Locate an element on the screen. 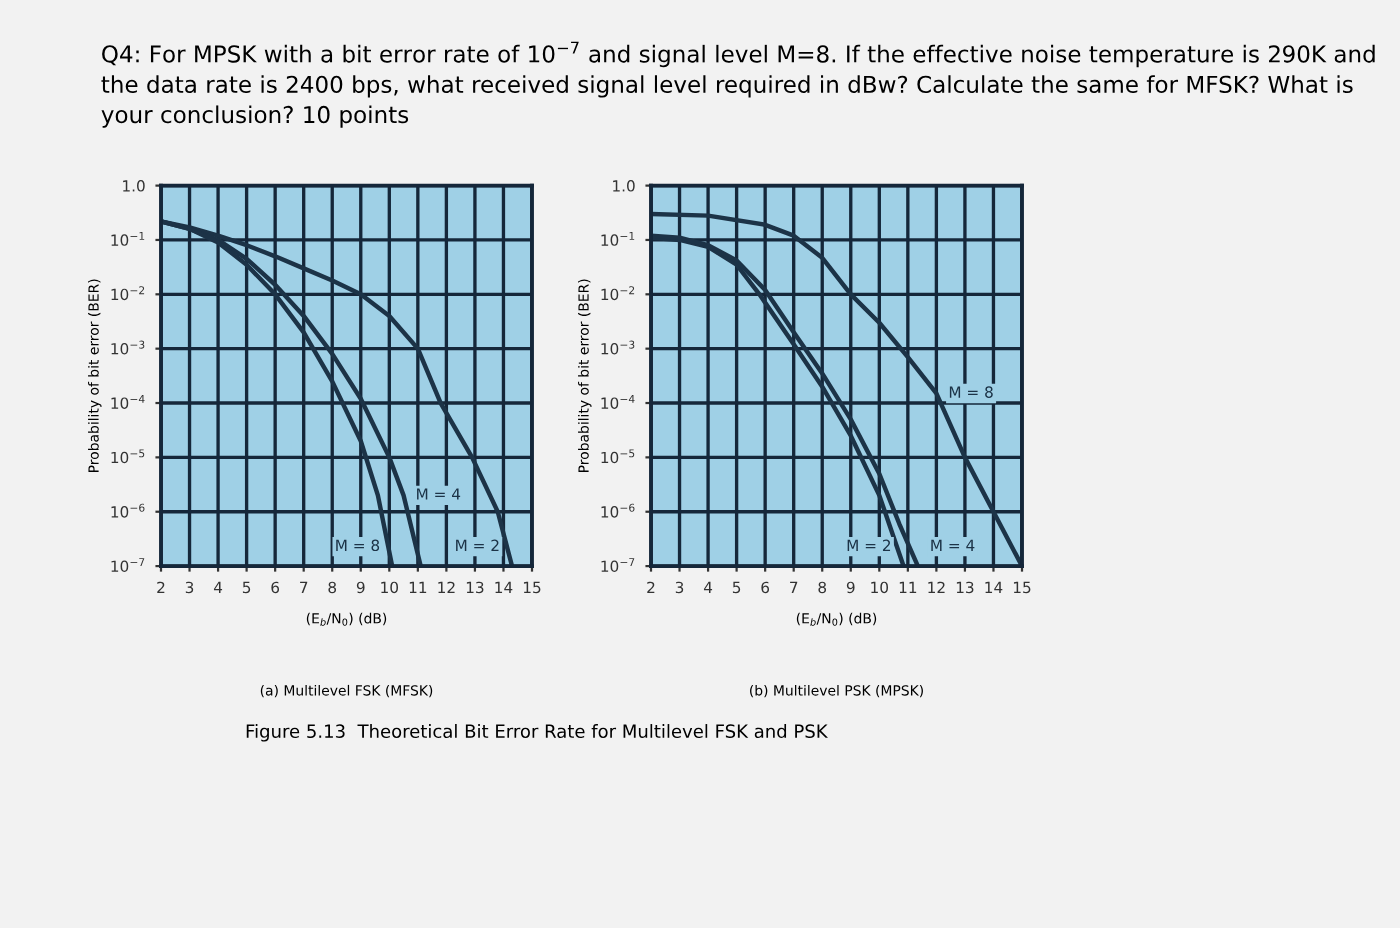 The image size is (1400, 928). caption: Figure 5.13 Theoretical Bit Error Rate for Multilevel FSK and PSK is located at coordinates (537, 733).